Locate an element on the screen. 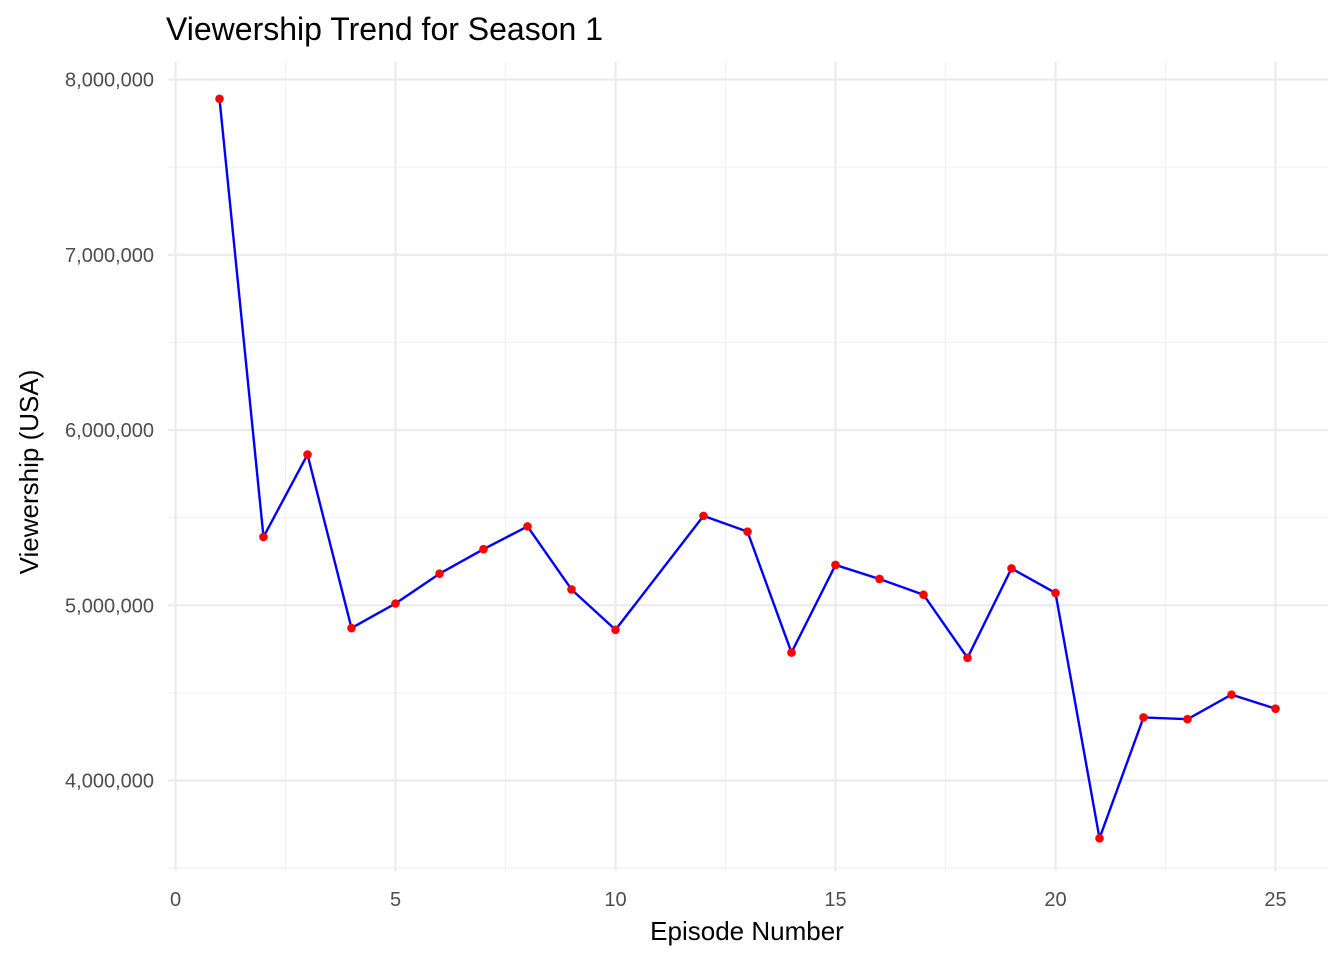 The height and width of the screenshot is (960, 1344). x-axis-tick-labels: 0 5 10 15 20 25 is located at coordinates (728, 900).